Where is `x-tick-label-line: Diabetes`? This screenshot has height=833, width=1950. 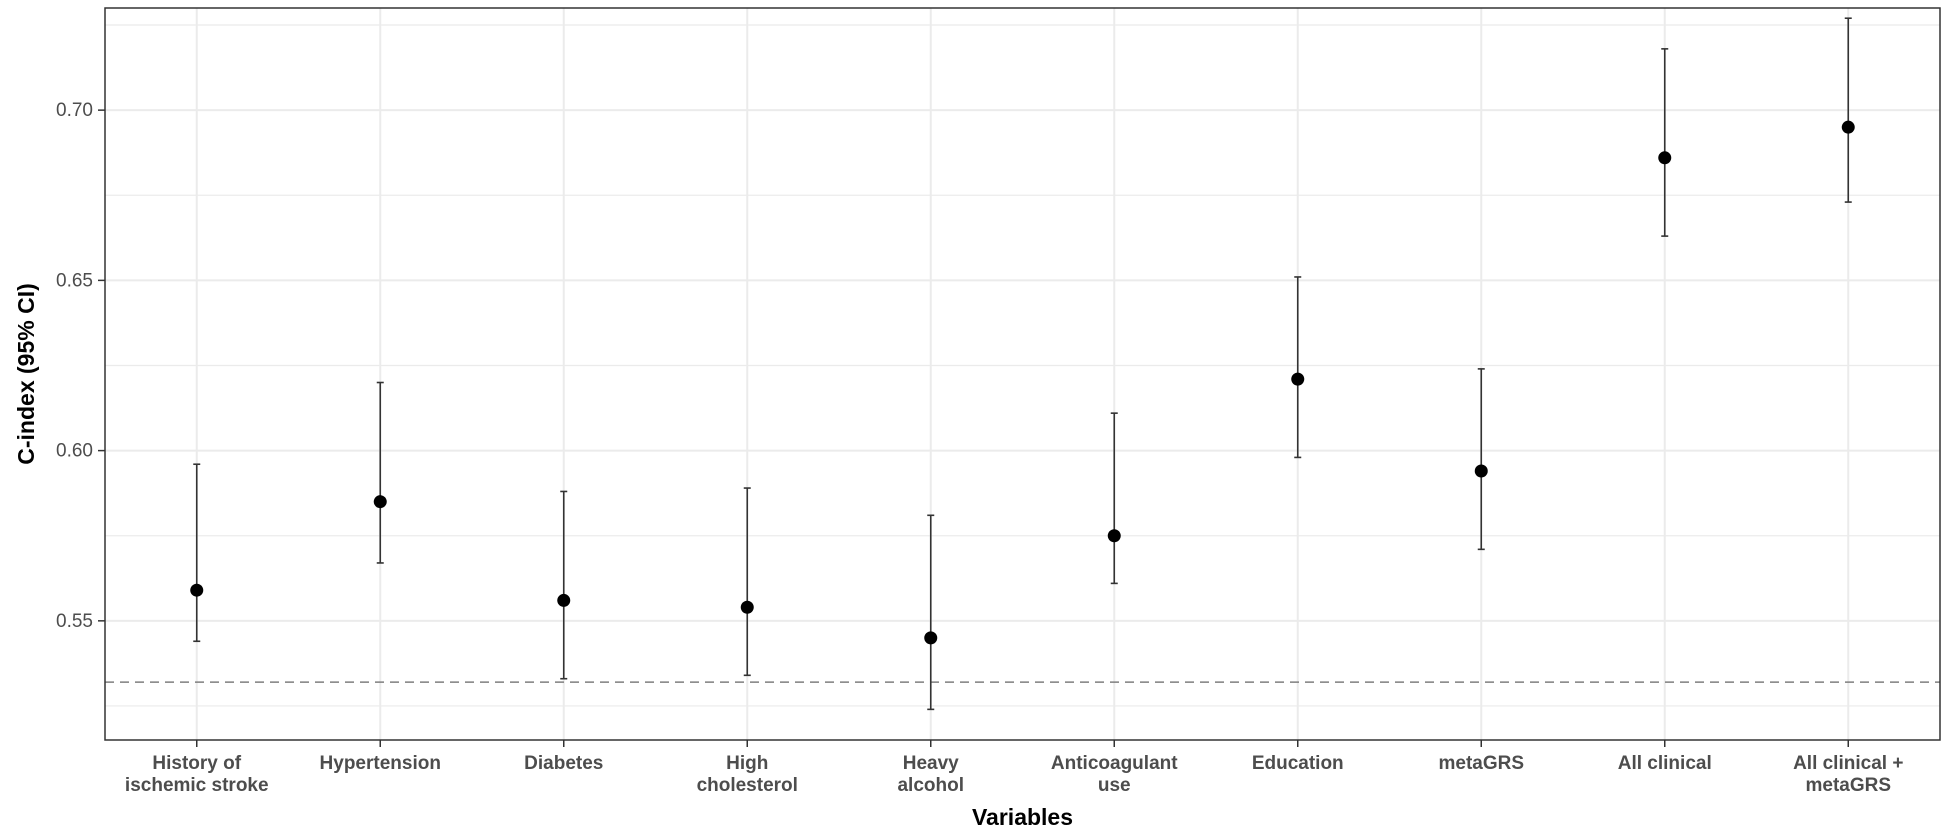
x-tick-label-line: Diabetes is located at coordinates (563, 763).